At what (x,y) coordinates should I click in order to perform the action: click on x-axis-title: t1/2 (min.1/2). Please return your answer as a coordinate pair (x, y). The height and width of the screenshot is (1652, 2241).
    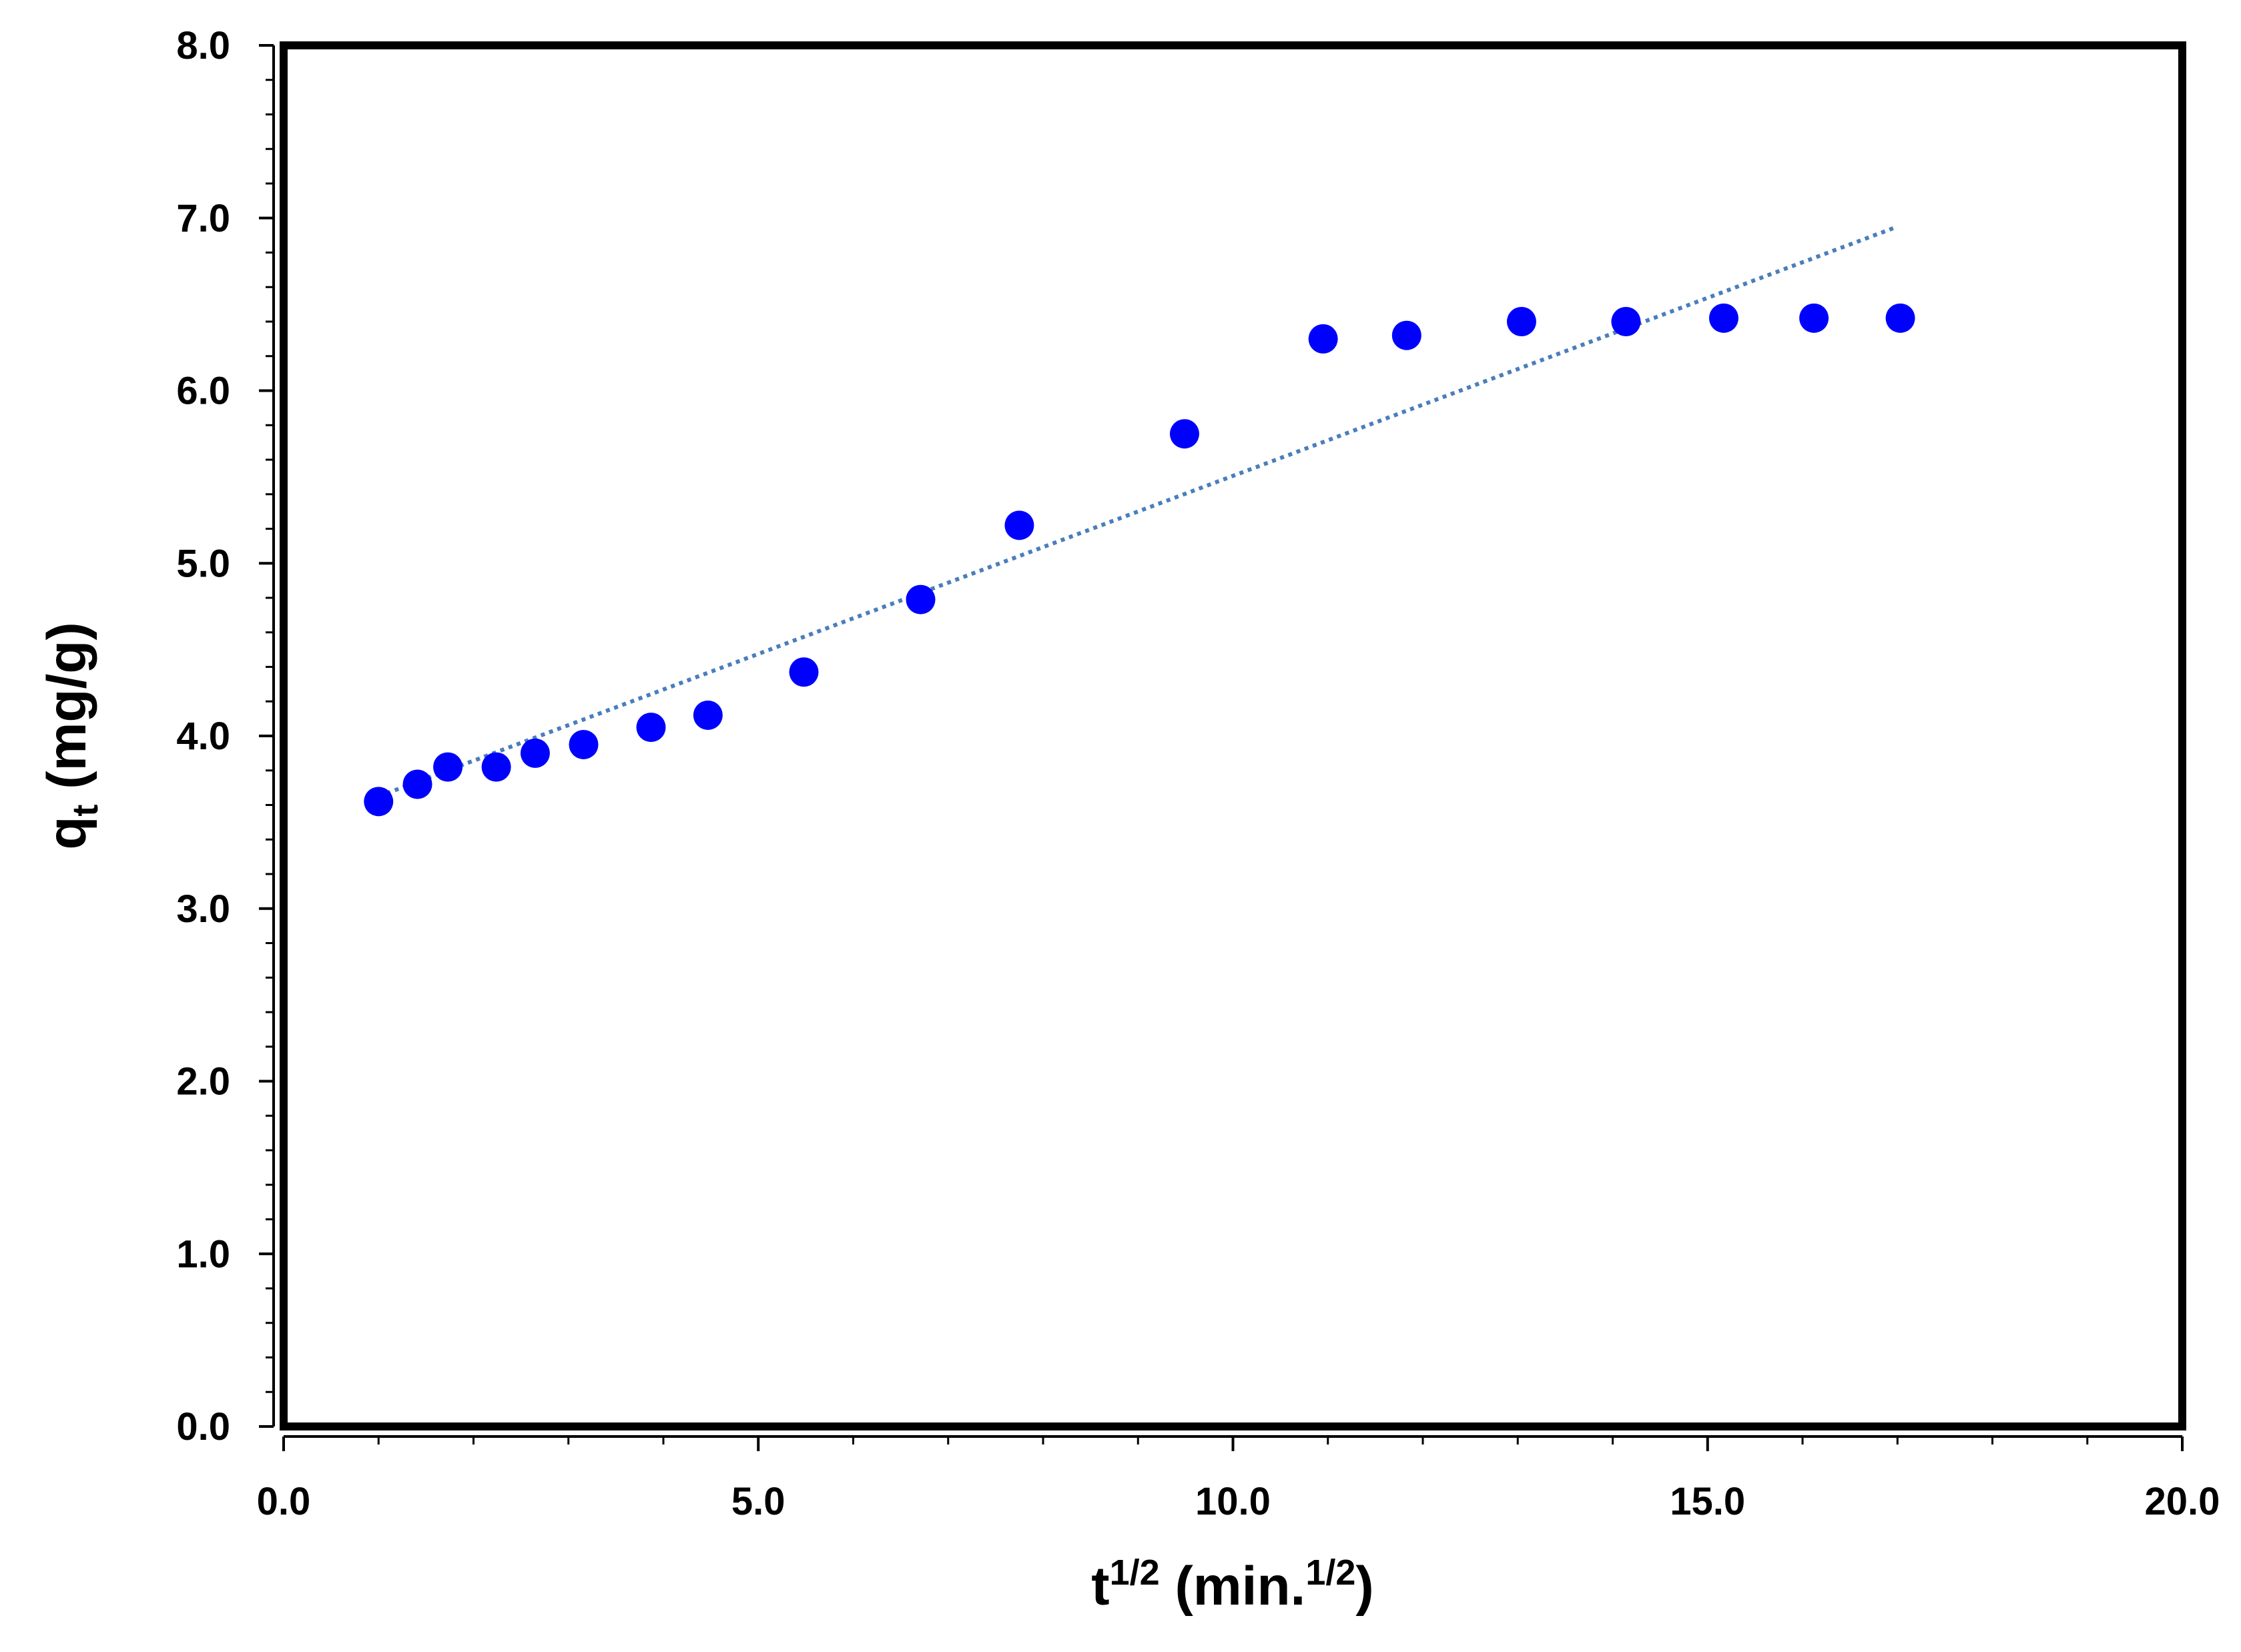
    Looking at the image, I should click on (1232, 1585).